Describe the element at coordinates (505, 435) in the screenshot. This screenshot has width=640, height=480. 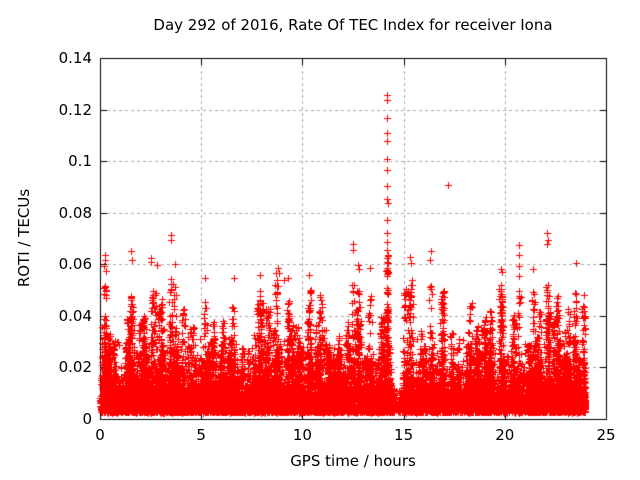
I see `x-tick-label: 20` at that location.